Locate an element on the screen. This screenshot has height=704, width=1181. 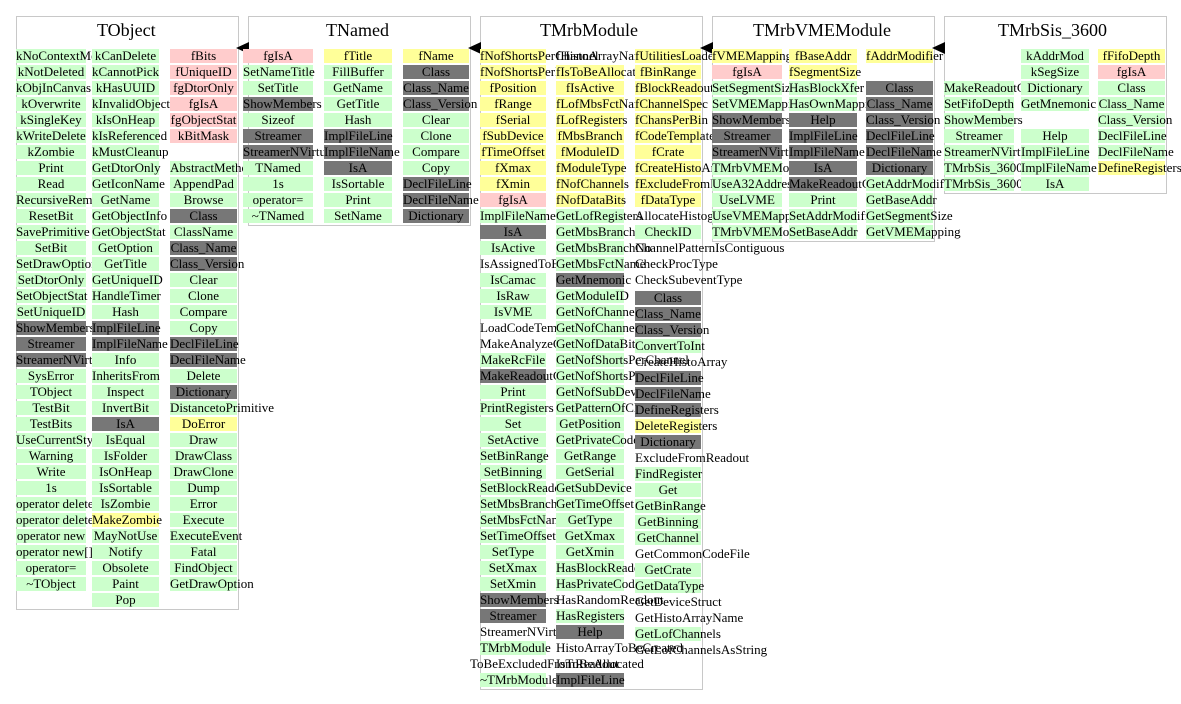
member-cell: operator= is located at coordinates (278, 200).